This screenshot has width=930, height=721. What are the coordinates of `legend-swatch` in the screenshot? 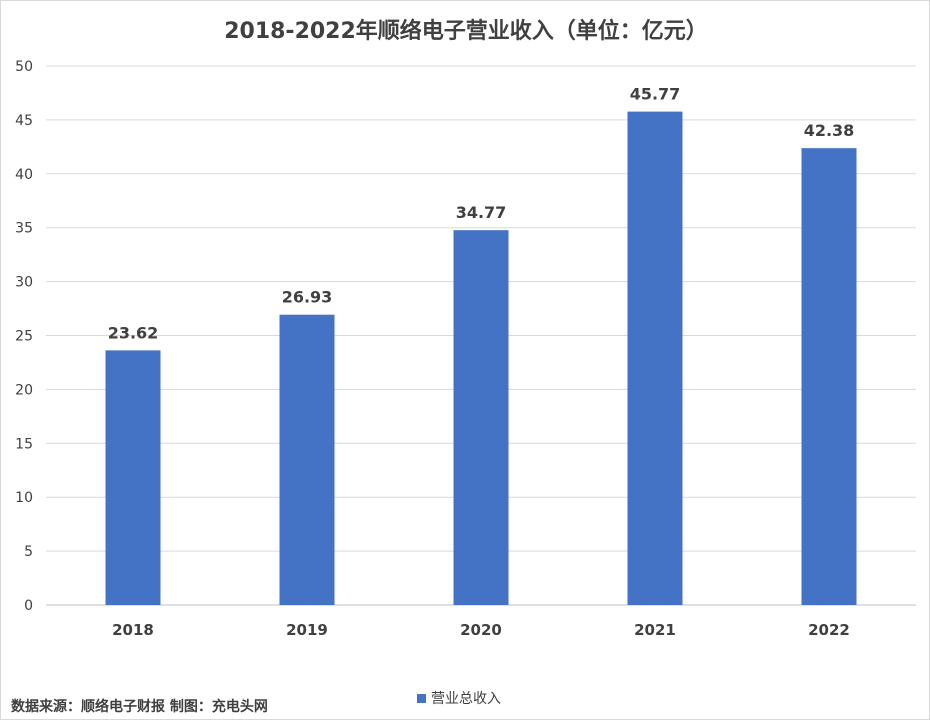 It's located at (421, 698).